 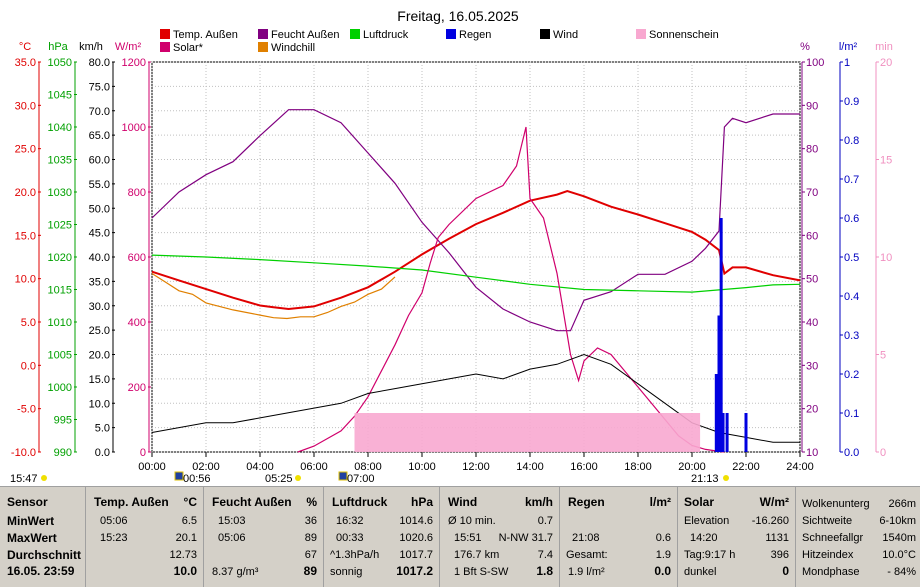 What do you see at coordinates (812, 106) in the screenshot?
I see `tick-label-hum: 90` at bounding box center [812, 106].